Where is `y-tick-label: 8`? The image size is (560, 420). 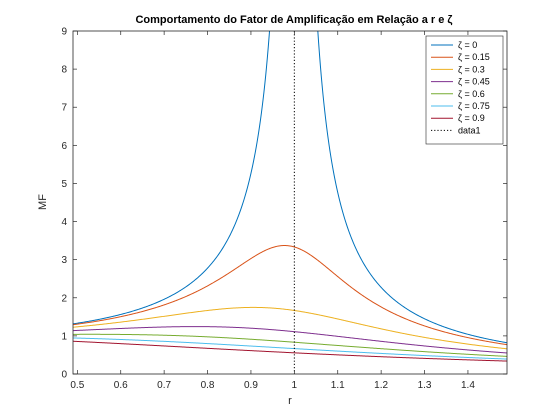
y-tick-label: 8 is located at coordinates (64, 70).